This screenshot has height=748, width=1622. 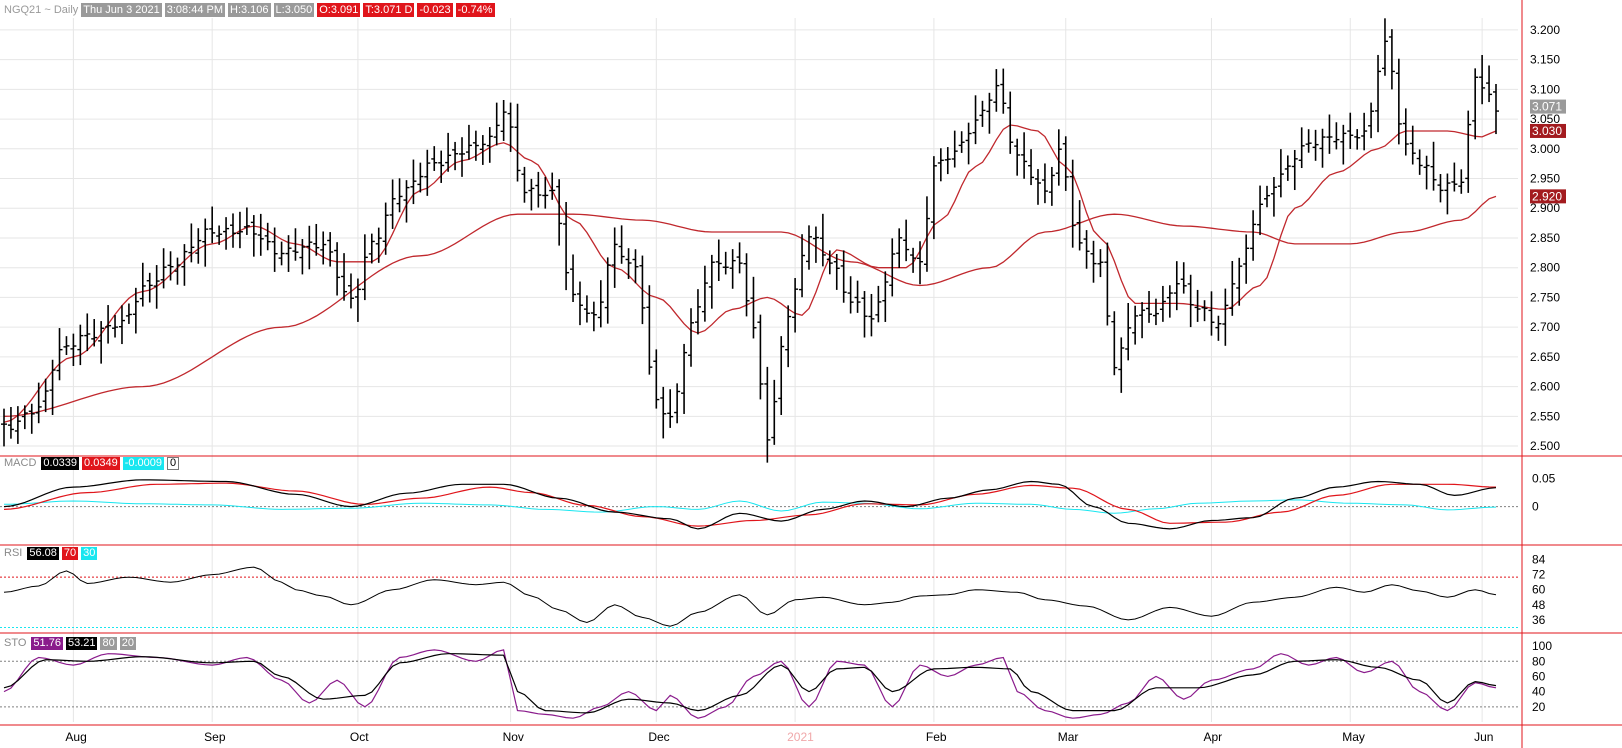 I want to click on sto-name: STO, so click(x=15, y=643).